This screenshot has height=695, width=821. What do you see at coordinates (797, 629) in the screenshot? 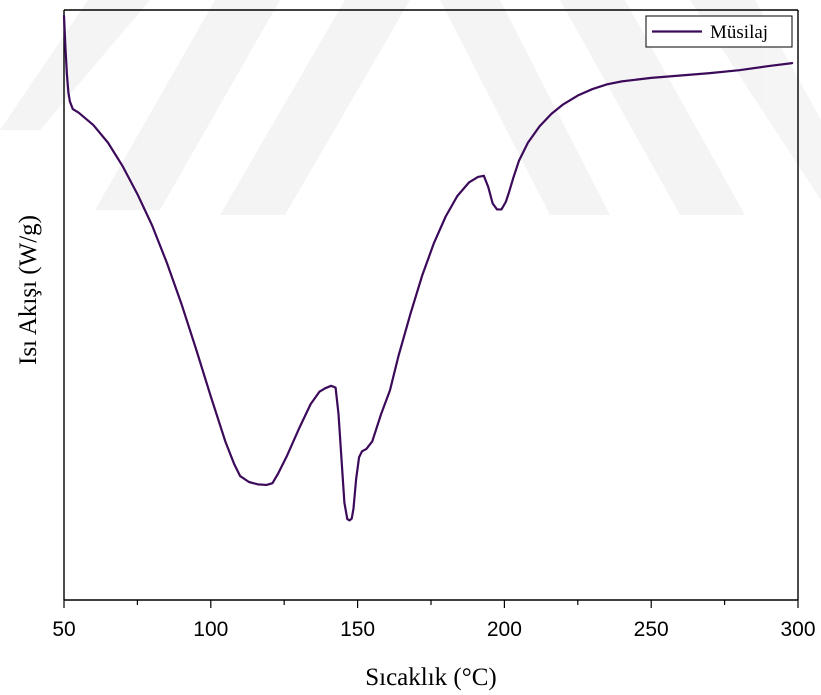
I see `x-tick-label: 300` at bounding box center [797, 629].